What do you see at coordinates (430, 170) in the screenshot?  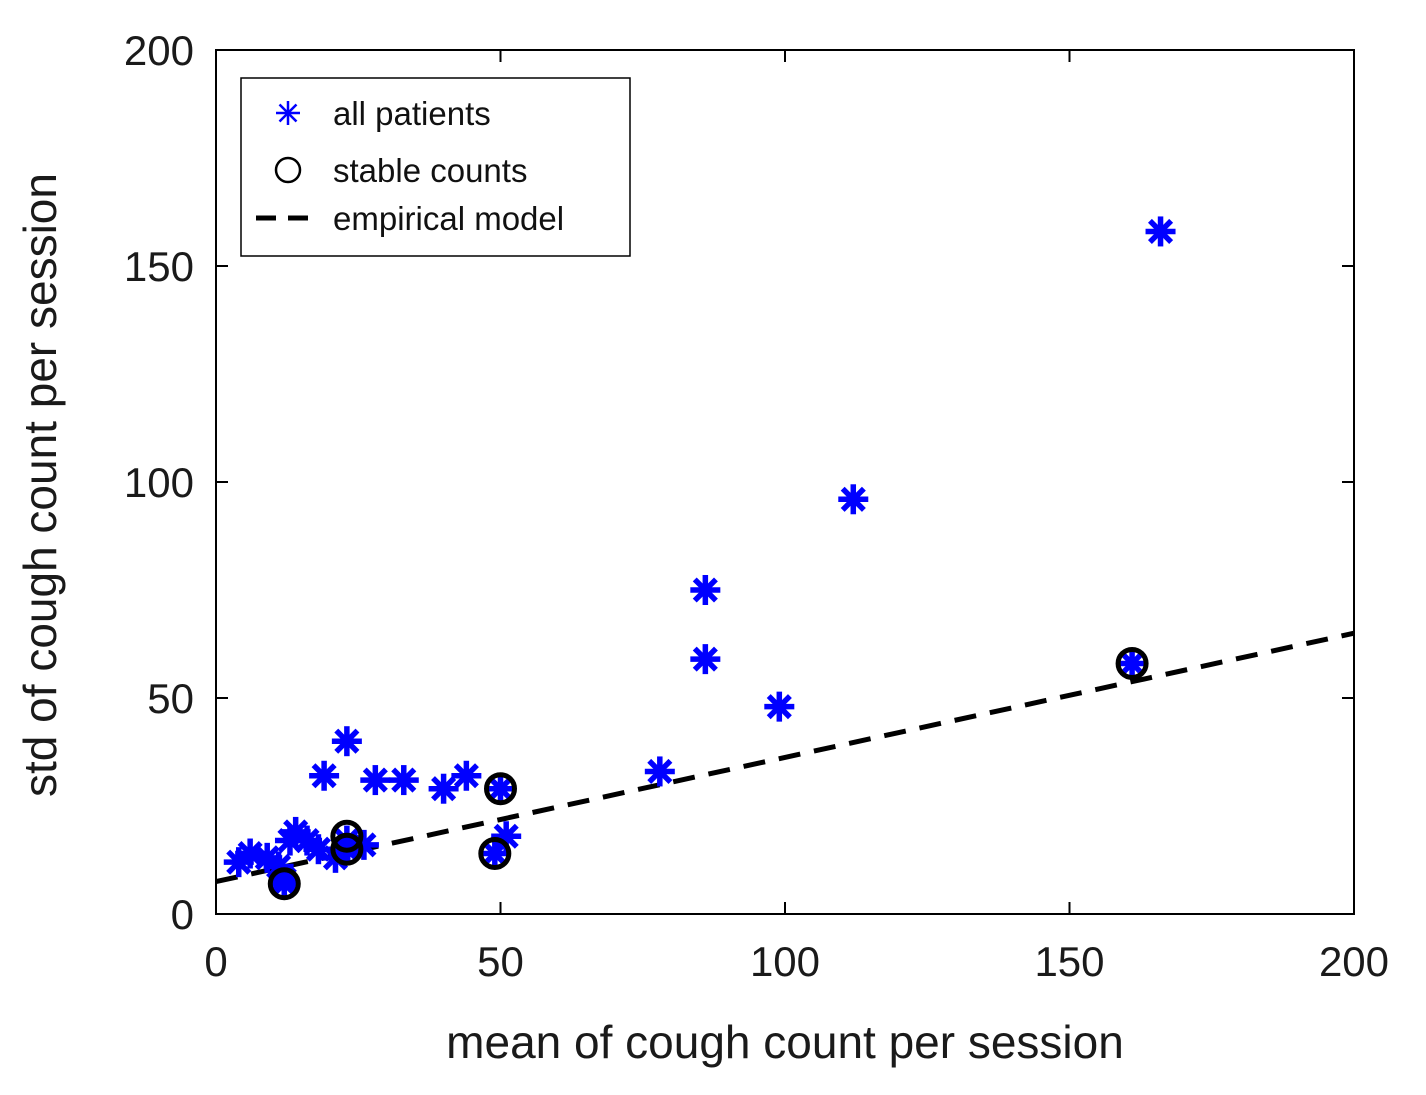 I see `legend-label-stable-counts: stable counts` at bounding box center [430, 170].